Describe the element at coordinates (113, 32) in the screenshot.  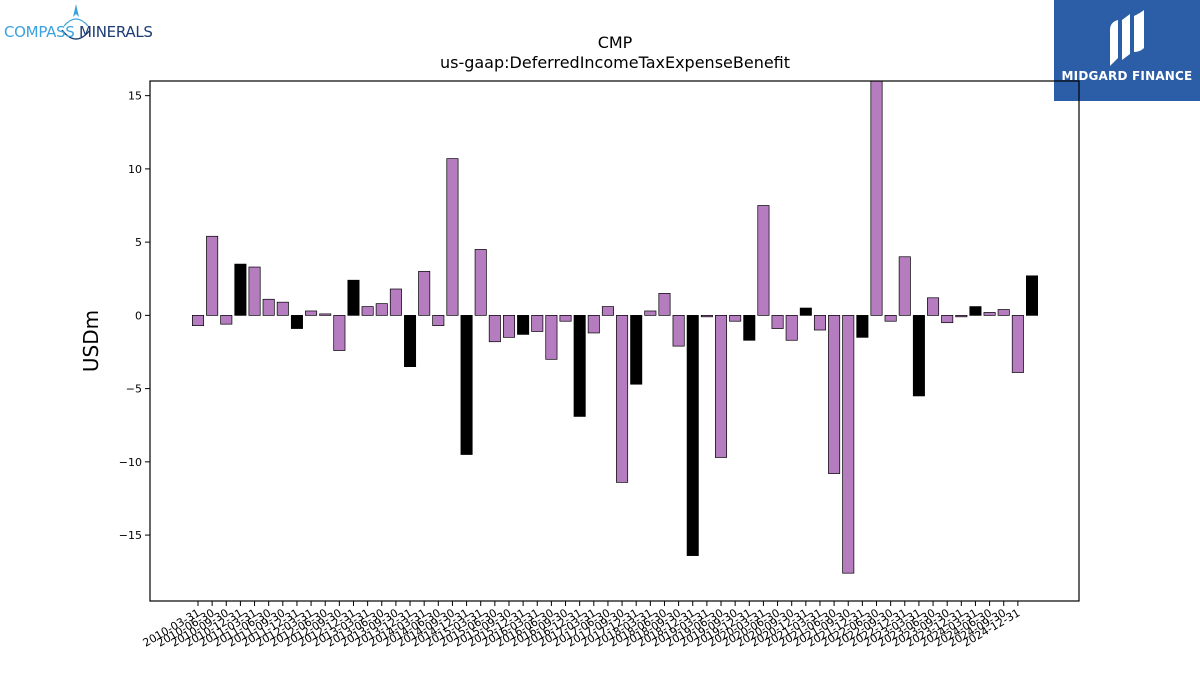
I see `logo-text-minerals: MINERALS` at that location.